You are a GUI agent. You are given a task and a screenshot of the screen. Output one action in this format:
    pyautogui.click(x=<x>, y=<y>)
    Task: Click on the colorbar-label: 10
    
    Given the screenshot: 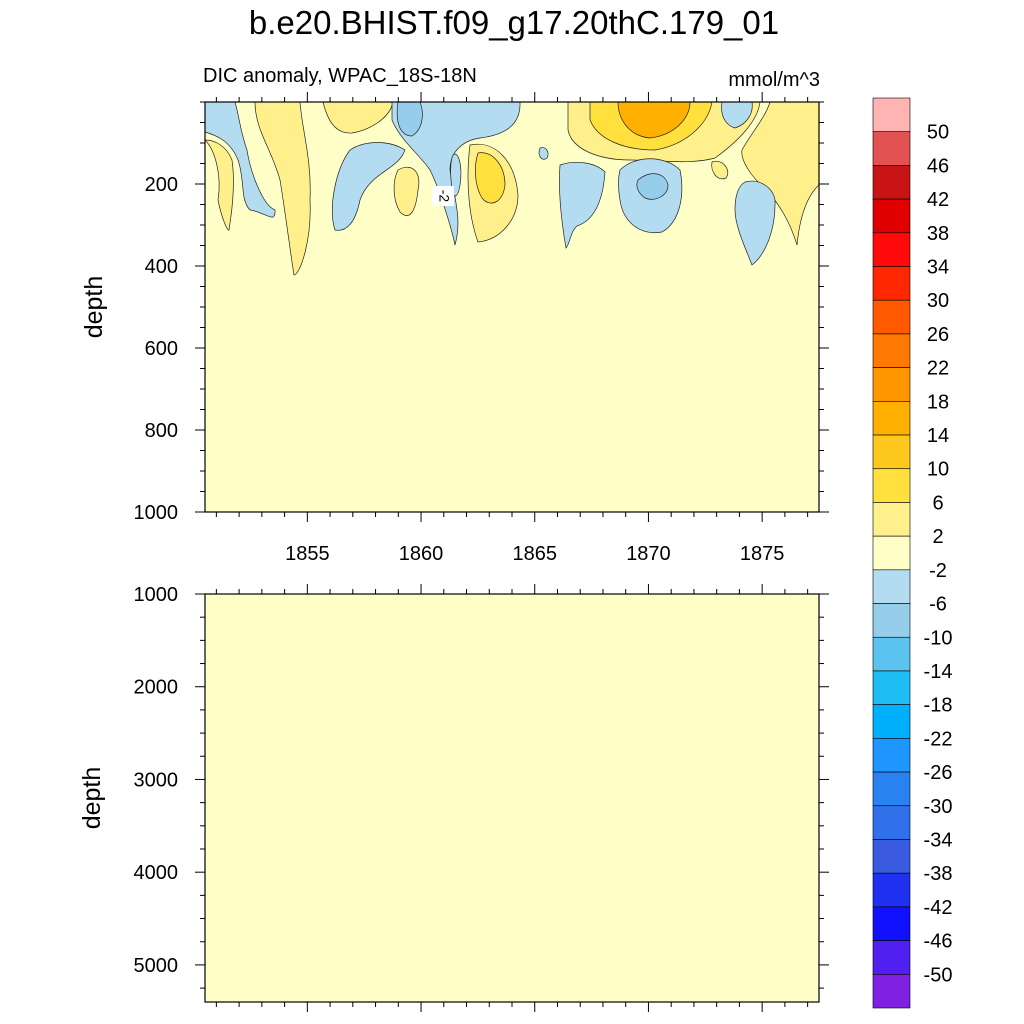 What is the action you would take?
    pyautogui.click(x=938, y=470)
    